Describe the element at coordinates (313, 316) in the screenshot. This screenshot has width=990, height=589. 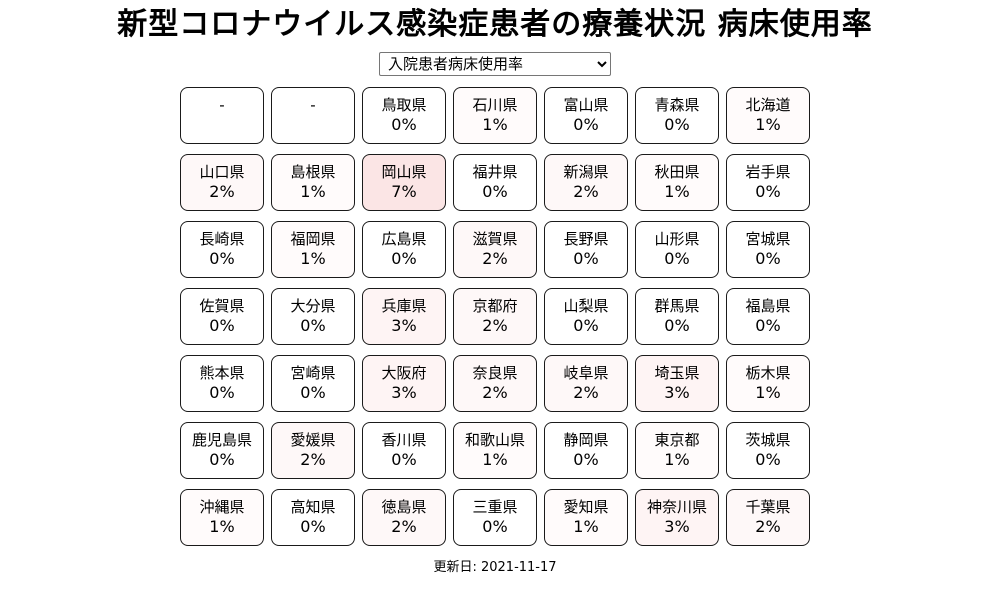
I see `prefecture-tile: 大分県 0%` at that location.